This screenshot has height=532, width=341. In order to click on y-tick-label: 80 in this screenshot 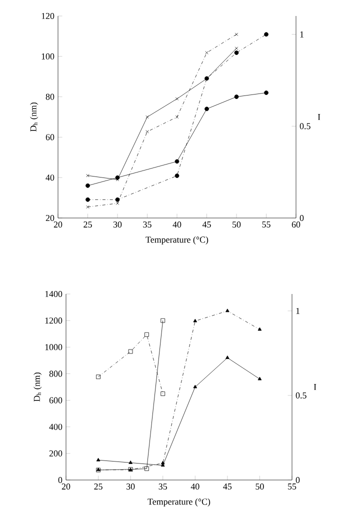, I will do `click(50, 97)`.